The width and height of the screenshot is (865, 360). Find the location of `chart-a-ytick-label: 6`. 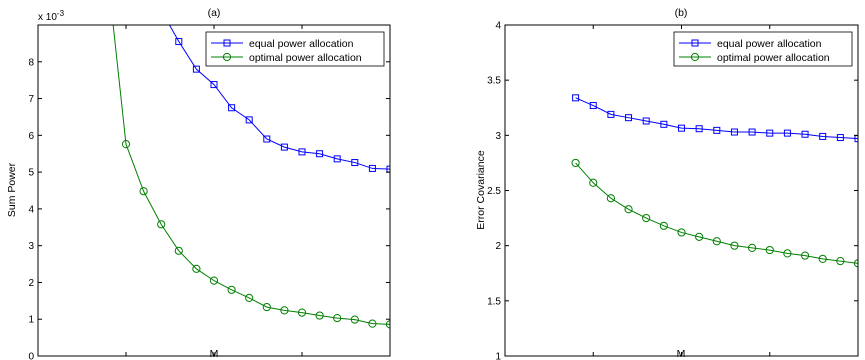

chart-a-ytick-label: 6 is located at coordinates (31, 136).